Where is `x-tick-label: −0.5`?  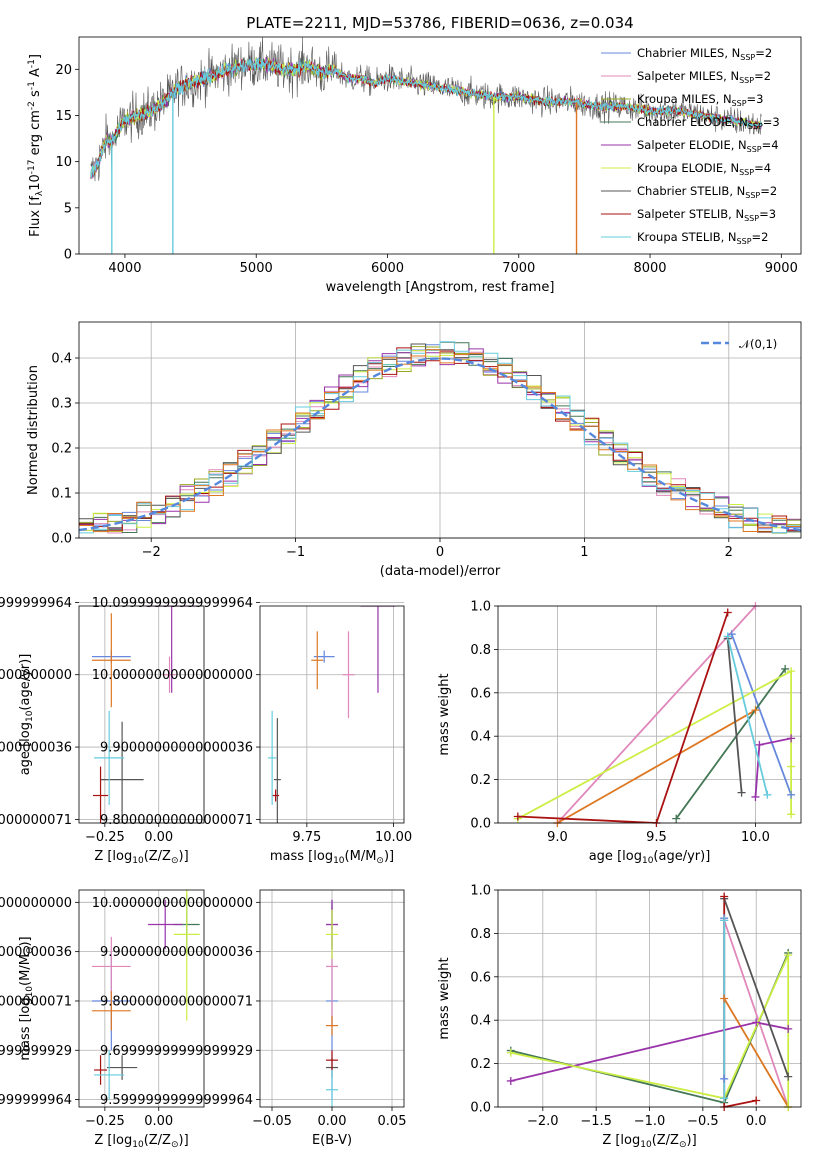 x-tick-label: −0.5 is located at coordinates (703, 1121).